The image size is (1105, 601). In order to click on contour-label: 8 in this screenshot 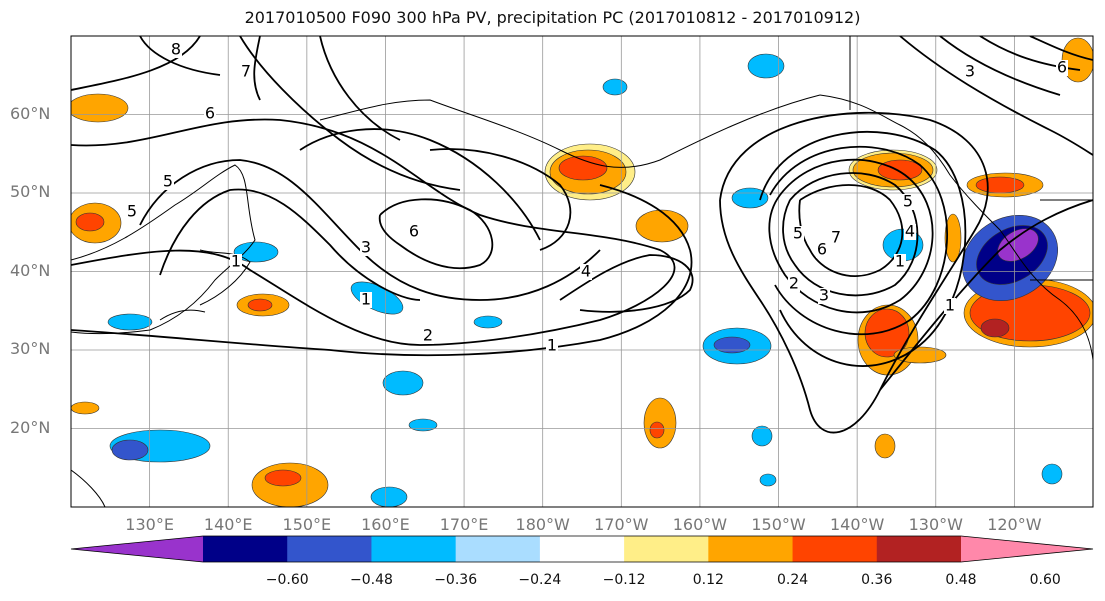, I will do `click(176, 49)`.